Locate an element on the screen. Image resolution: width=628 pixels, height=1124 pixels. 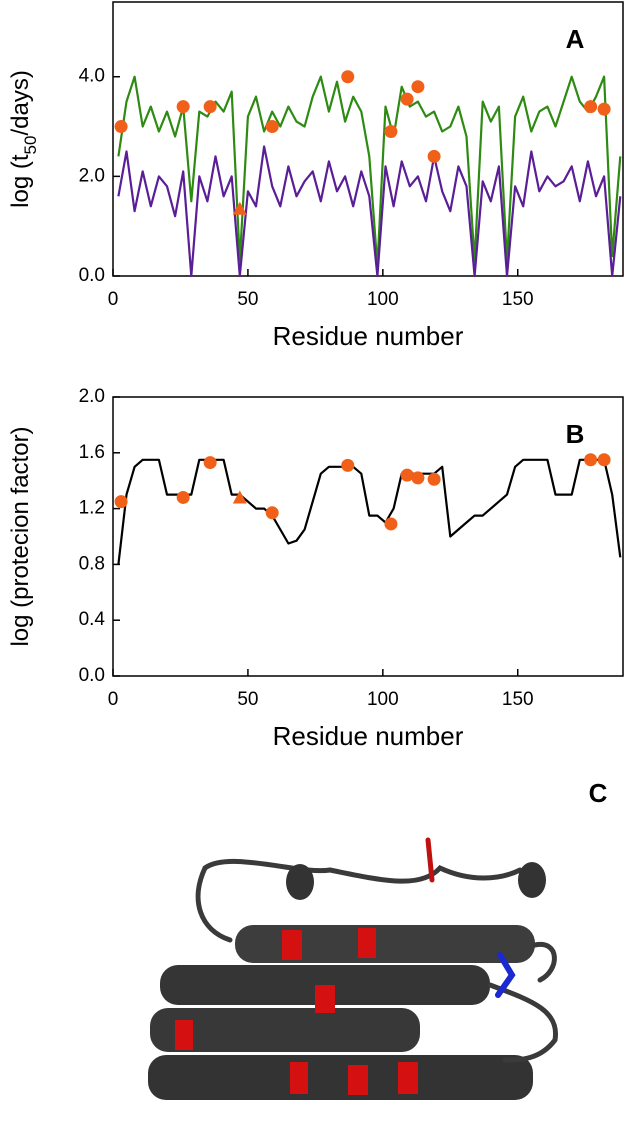
y-axis-label-part: 50 is located at coordinates (30, 145).